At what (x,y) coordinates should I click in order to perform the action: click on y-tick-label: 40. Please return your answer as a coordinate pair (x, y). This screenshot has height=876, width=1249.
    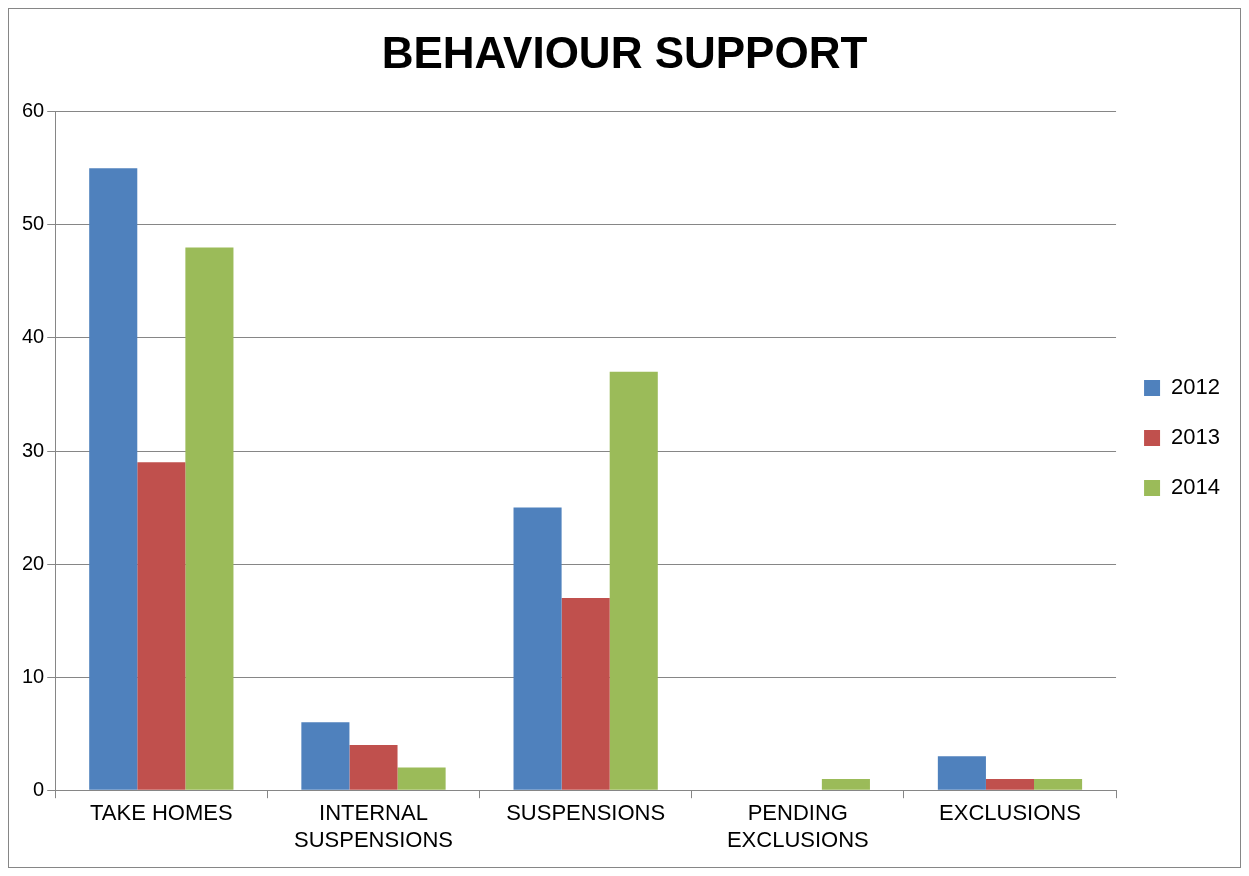
    Looking at the image, I should click on (33, 336).